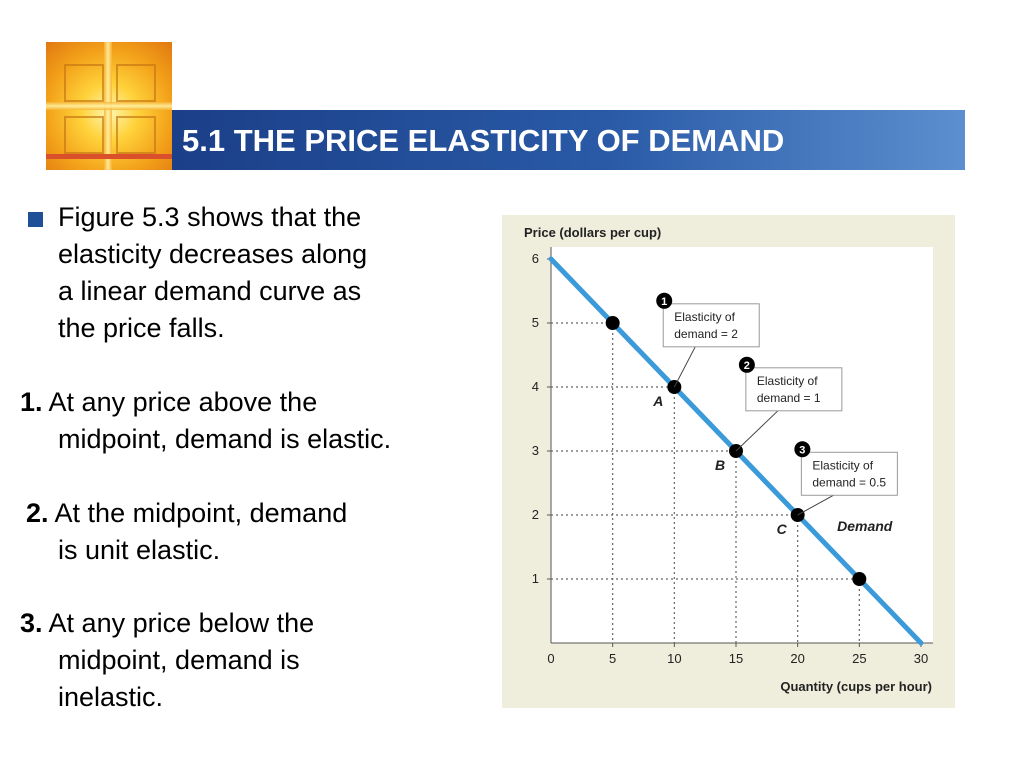  Describe the element at coordinates (139, 550) in the screenshot. I see `point-text: is unit elastic.` at that location.